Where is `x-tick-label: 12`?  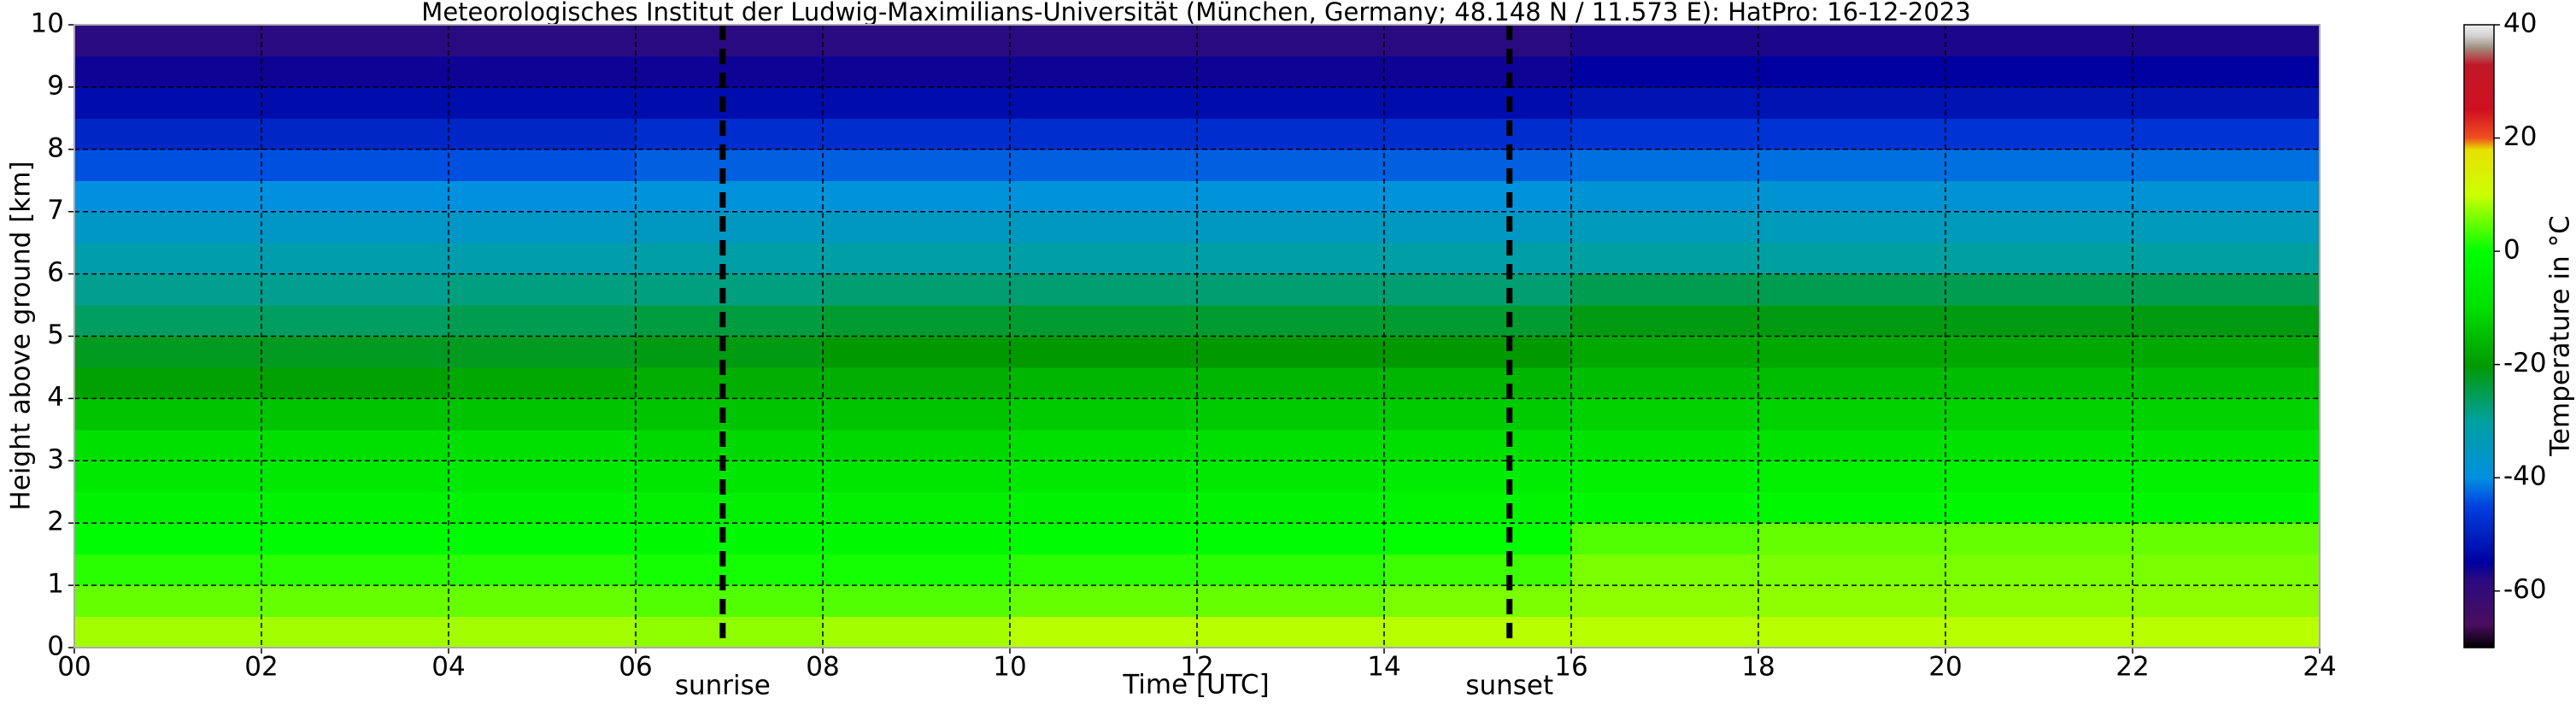
x-tick-label: 12 is located at coordinates (1196, 667).